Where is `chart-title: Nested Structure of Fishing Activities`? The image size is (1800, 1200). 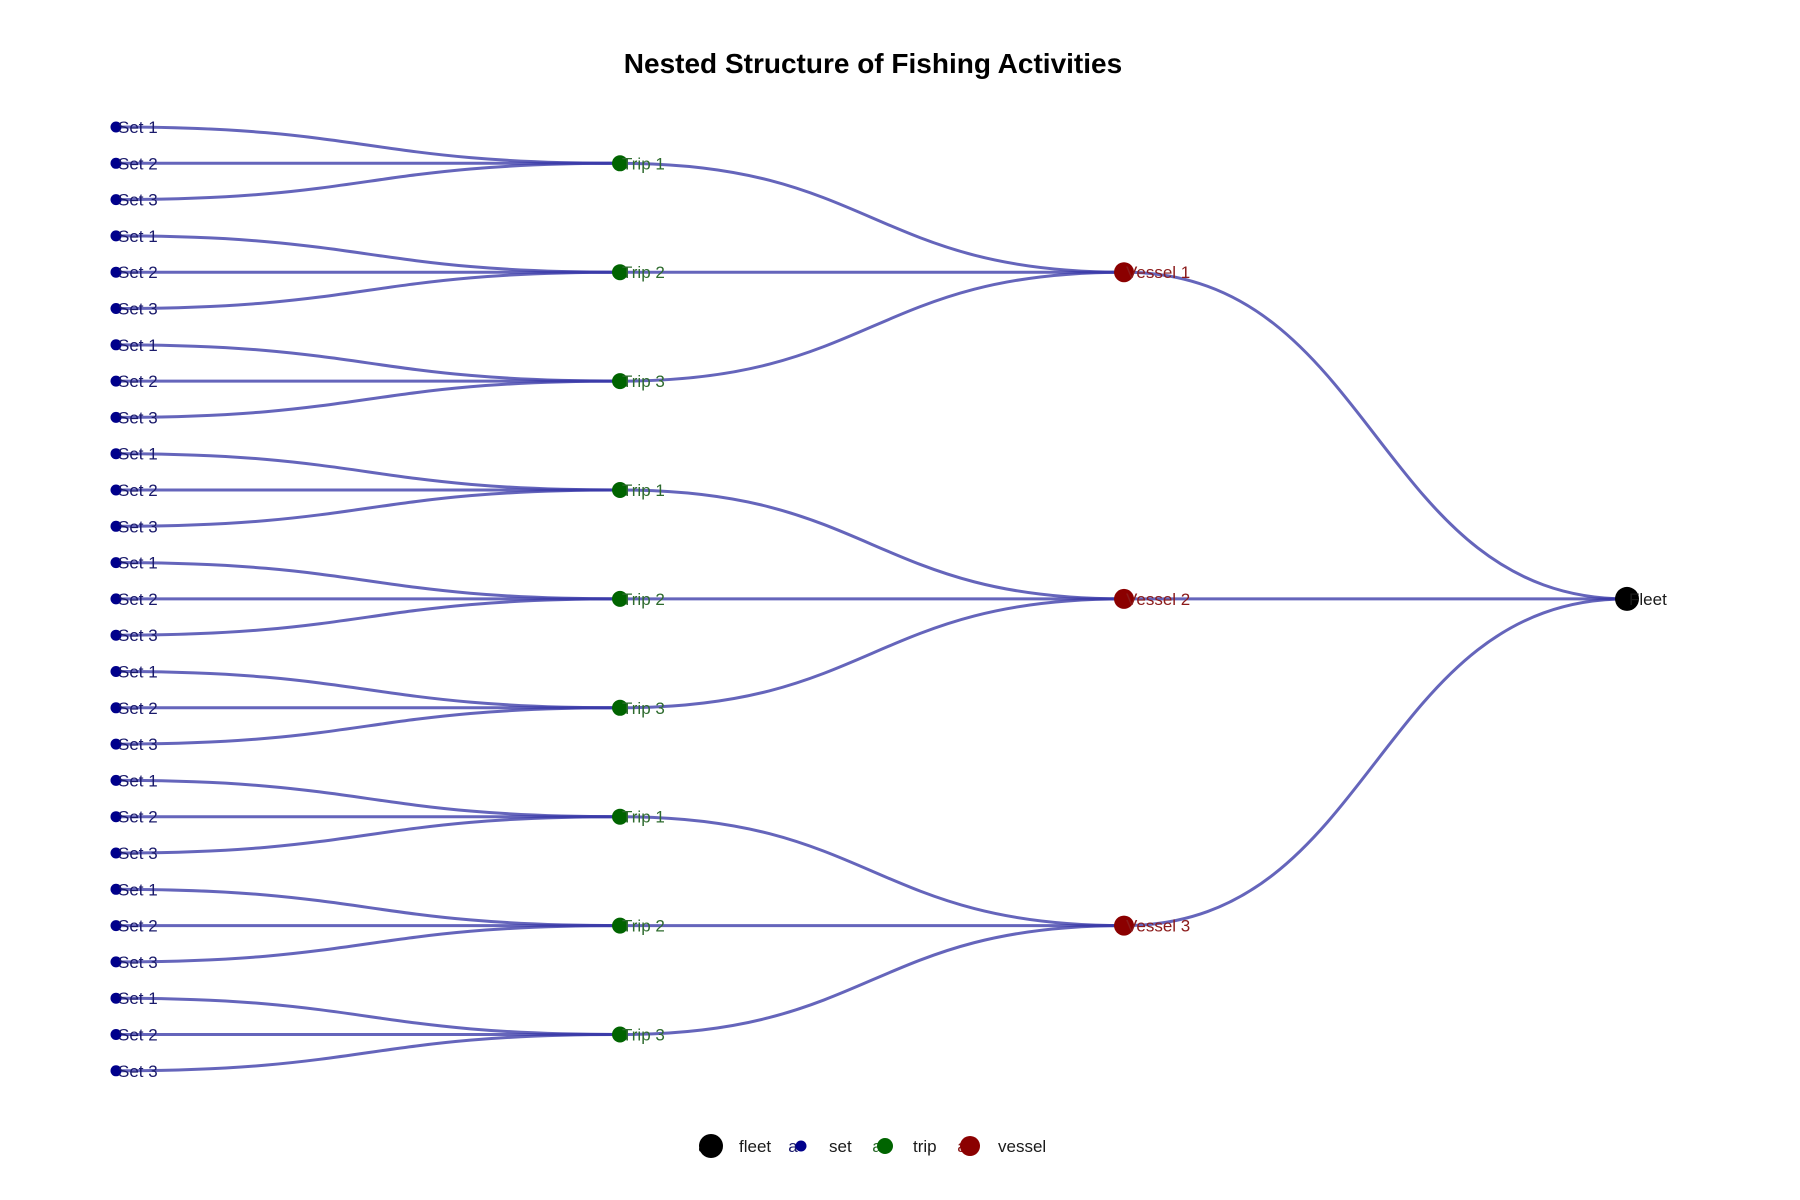 chart-title: Nested Structure of Fishing Activities is located at coordinates (873, 63).